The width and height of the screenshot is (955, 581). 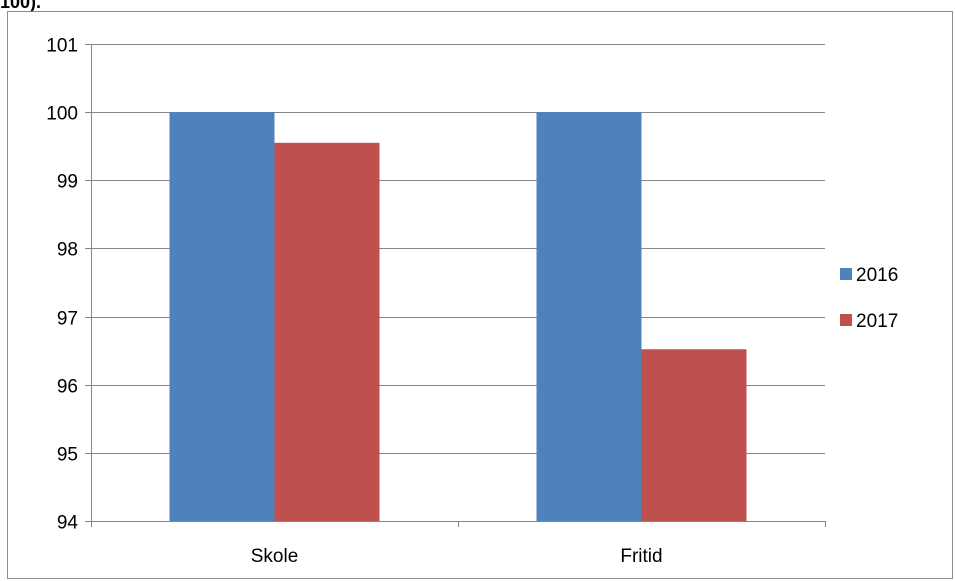 What do you see at coordinates (846, 320) in the screenshot?
I see `legend-swatch-2017` at bounding box center [846, 320].